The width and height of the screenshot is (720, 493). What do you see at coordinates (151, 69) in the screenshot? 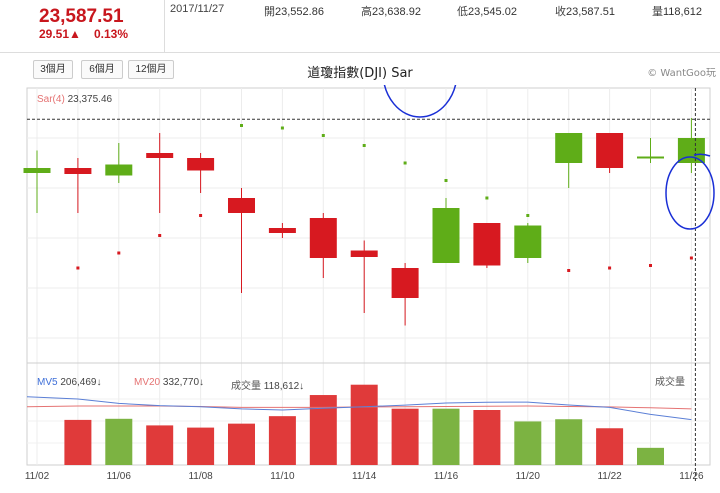
I see `period-12m-button: 12個月` at bounding box center [151, 69].